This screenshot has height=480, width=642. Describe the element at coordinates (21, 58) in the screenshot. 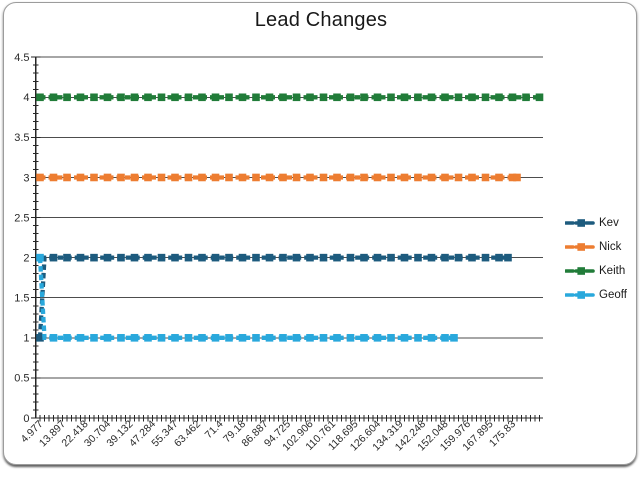

I see `y-tick-label: 4.5` at that location.